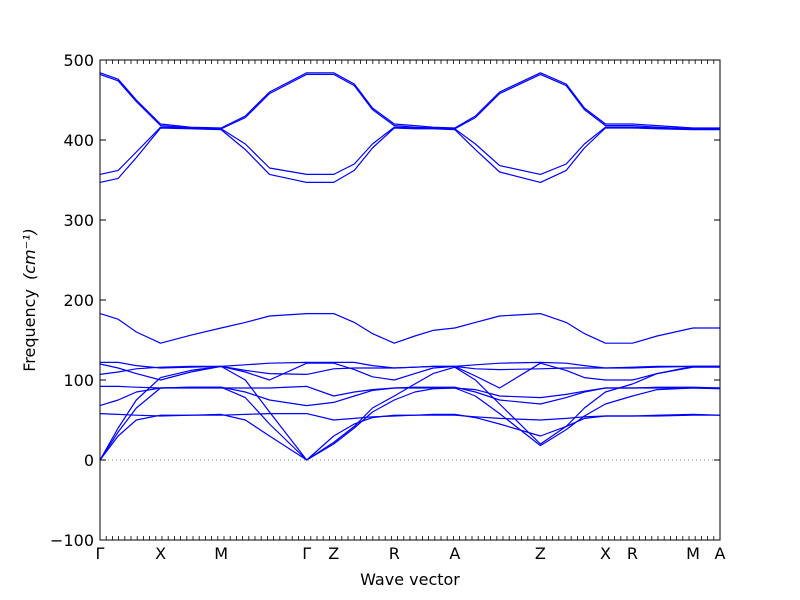  I want to click on y-axis-title-unit: (cm⁻¹), so click(29, 254).